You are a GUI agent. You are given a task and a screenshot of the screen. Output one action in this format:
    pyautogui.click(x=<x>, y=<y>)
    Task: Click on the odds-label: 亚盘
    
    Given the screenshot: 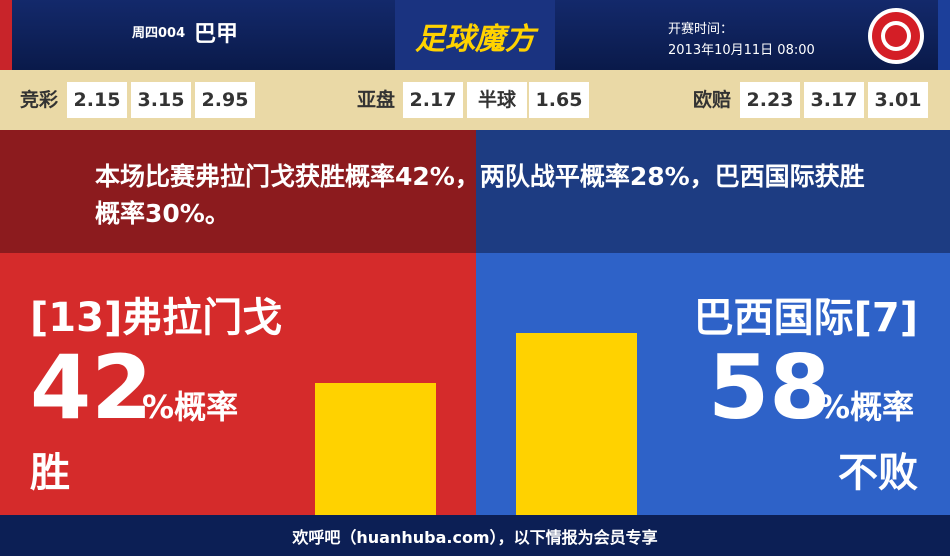 What is the action you would take?
    pyautogui.click(x=376, y=100)
    